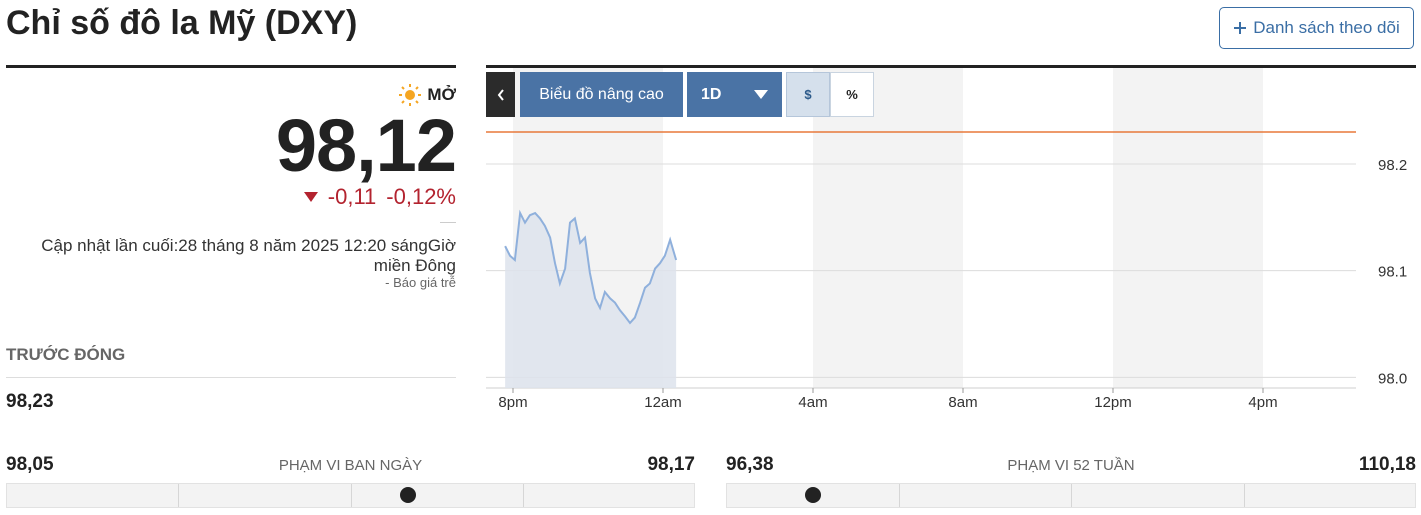 Image resolution: width=1421 pixels, height=515 pixels. What do you see at coordinates (1326, 27) in the screenshot?
I see `watchlist-label: Danh sách theo dõi` at bounding box center [1326, 27].